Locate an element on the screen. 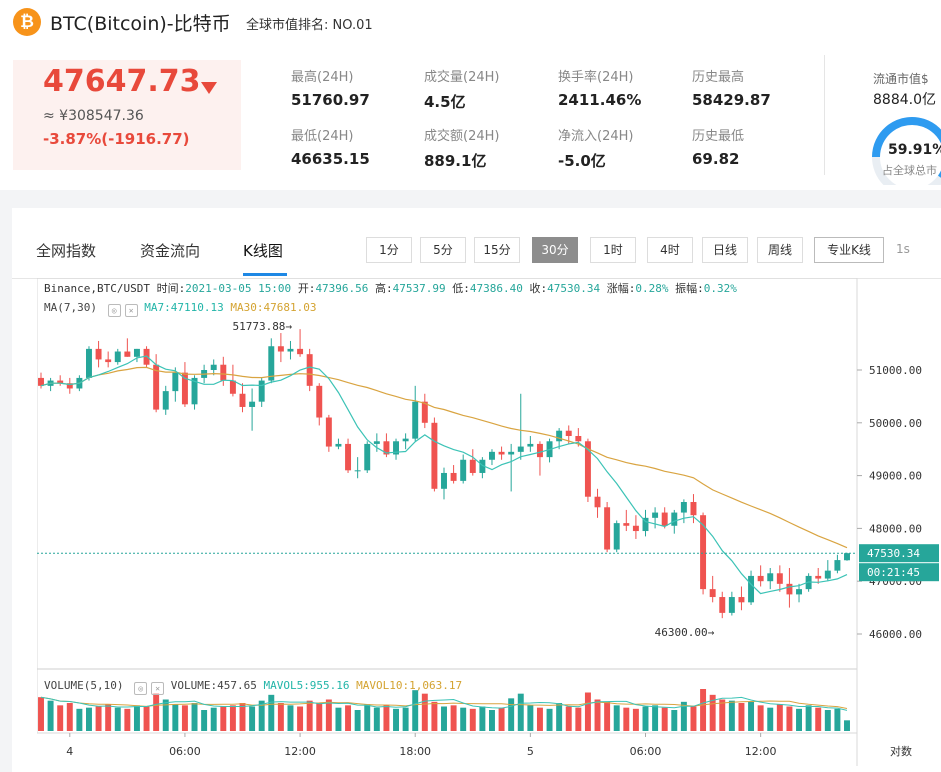 The height and width of the screenshot is (772, 941). stat-value: -5.0亿 is located at coordinates (582, 161).